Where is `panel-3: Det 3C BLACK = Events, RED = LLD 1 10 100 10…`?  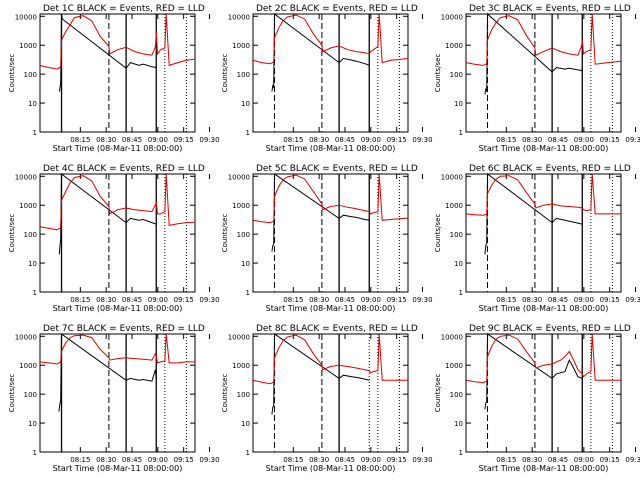
panel-3: Det 3C BLACK = Events, RED = LLD 1 10 100 10… is located at coordinates (537, 78).